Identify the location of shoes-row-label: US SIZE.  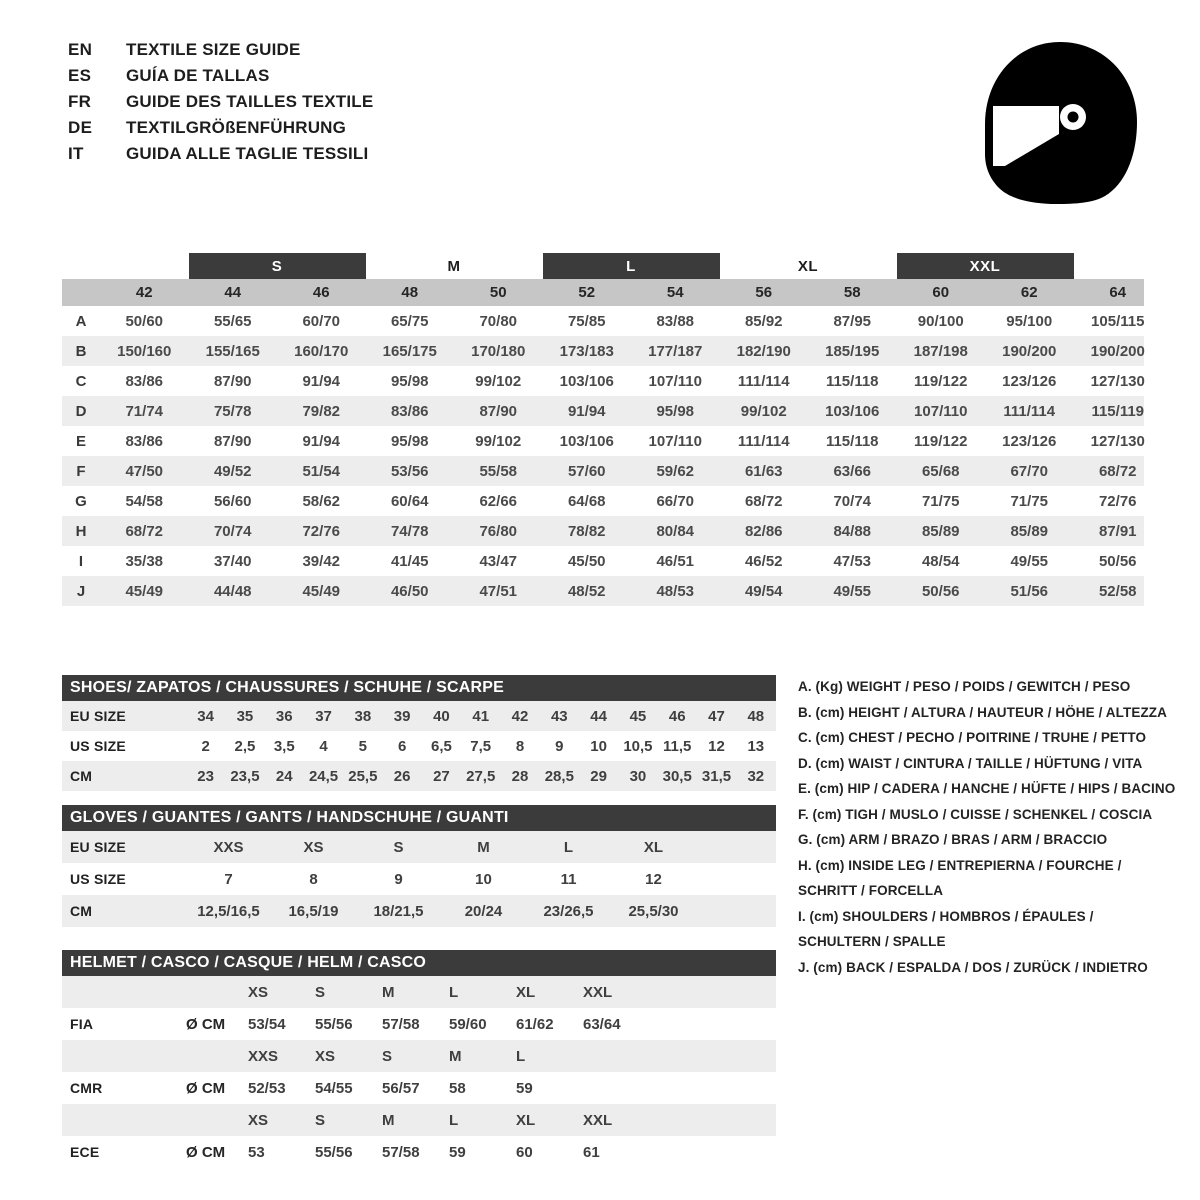
(98, 746).